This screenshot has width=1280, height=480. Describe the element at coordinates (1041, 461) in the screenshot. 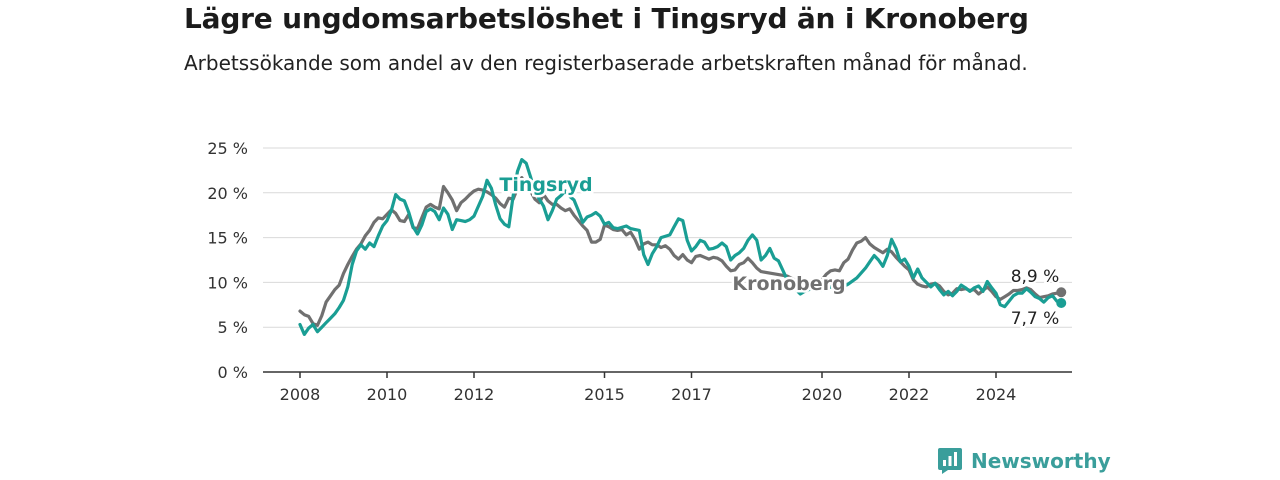

I see `brand-name: Newsworthy` at that location.